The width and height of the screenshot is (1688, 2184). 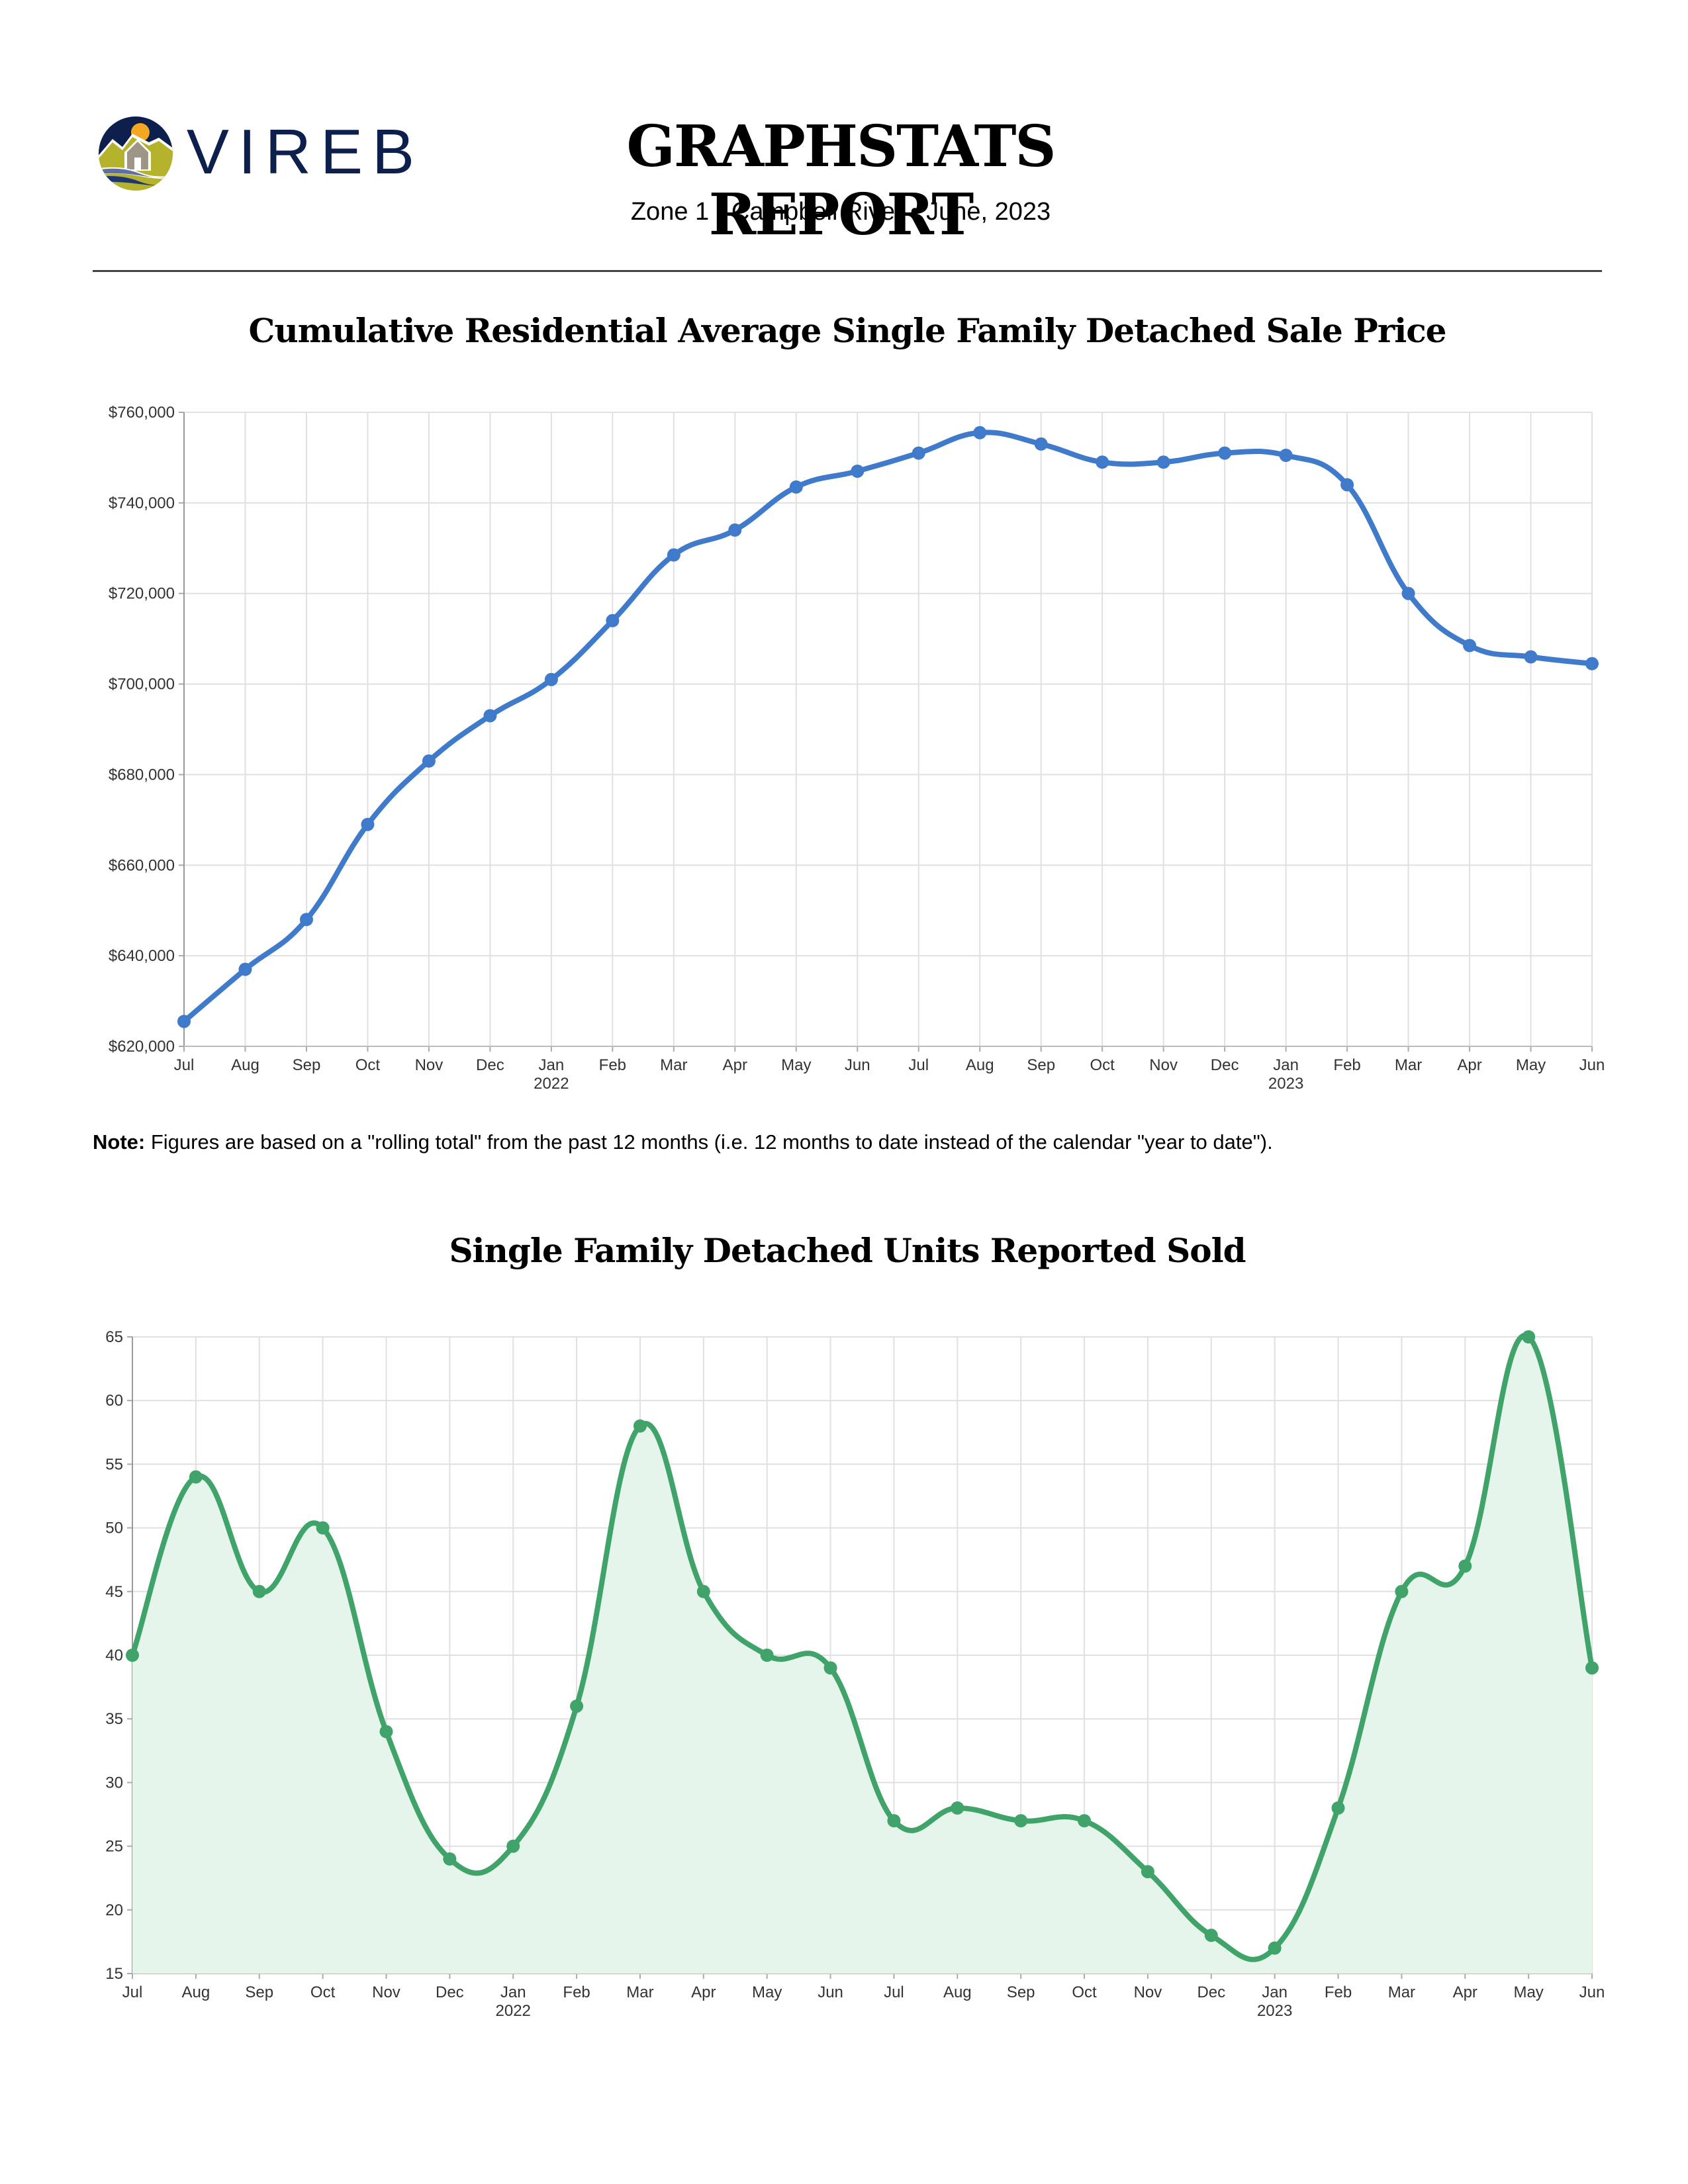 What do you see at coordinates (114, 1974) in the screenshot?
I see `y-tick-label: 15` at bounding box center [114, 1974].